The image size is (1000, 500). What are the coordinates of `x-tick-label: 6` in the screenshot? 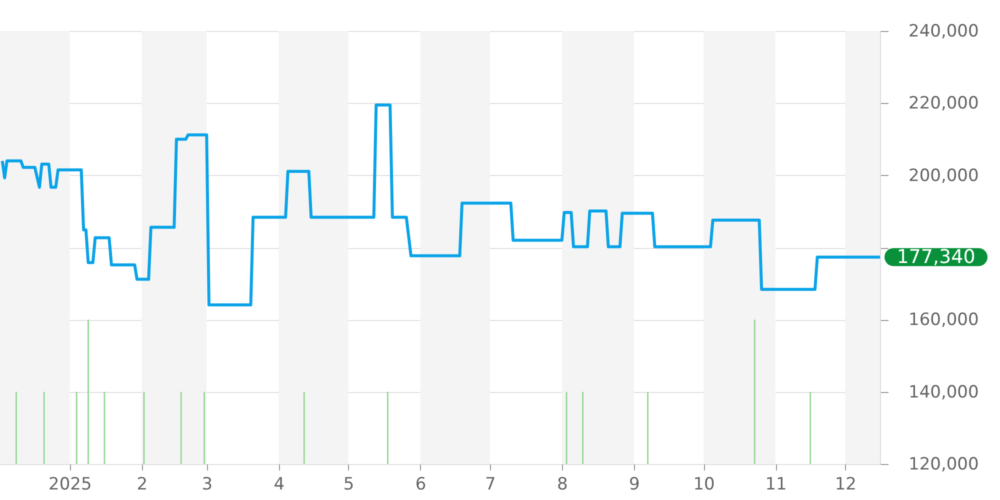 It's located at (420, 484).